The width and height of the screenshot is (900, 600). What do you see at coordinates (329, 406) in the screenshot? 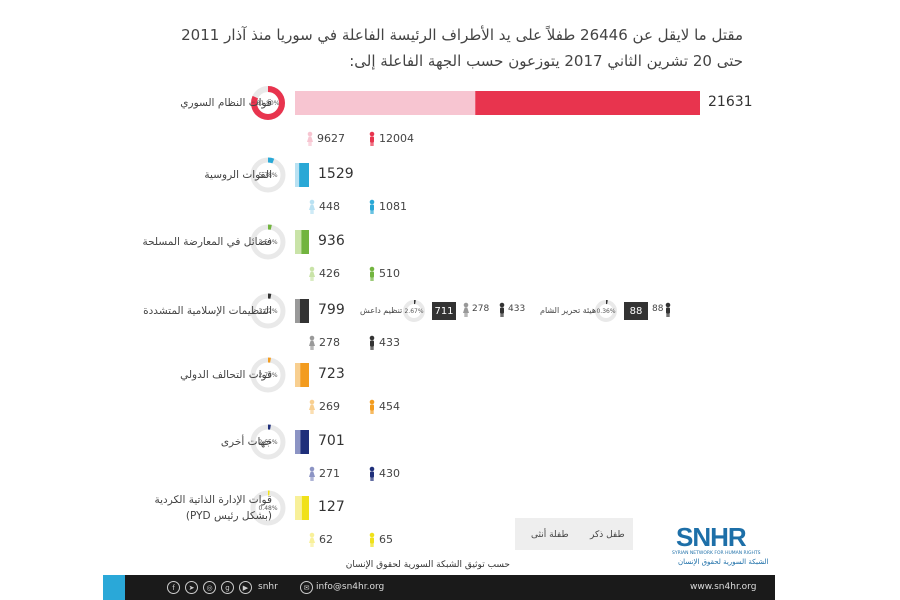
I see `female-value-coalition: 269` at bounding box center [329, 406].